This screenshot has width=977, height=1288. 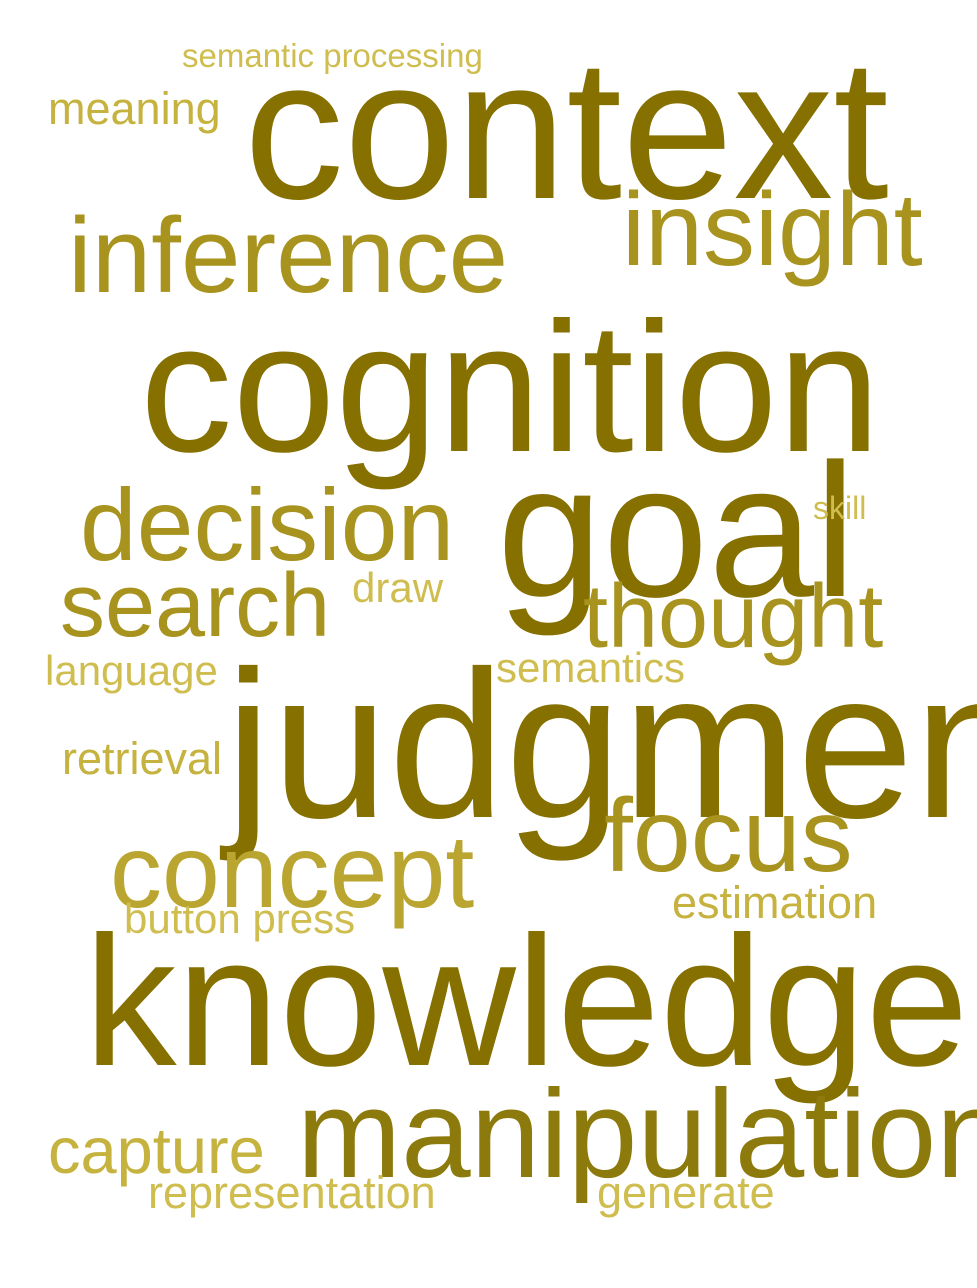 I want to click on word-knowledge: knowledge, so click(x=526, y=1002).